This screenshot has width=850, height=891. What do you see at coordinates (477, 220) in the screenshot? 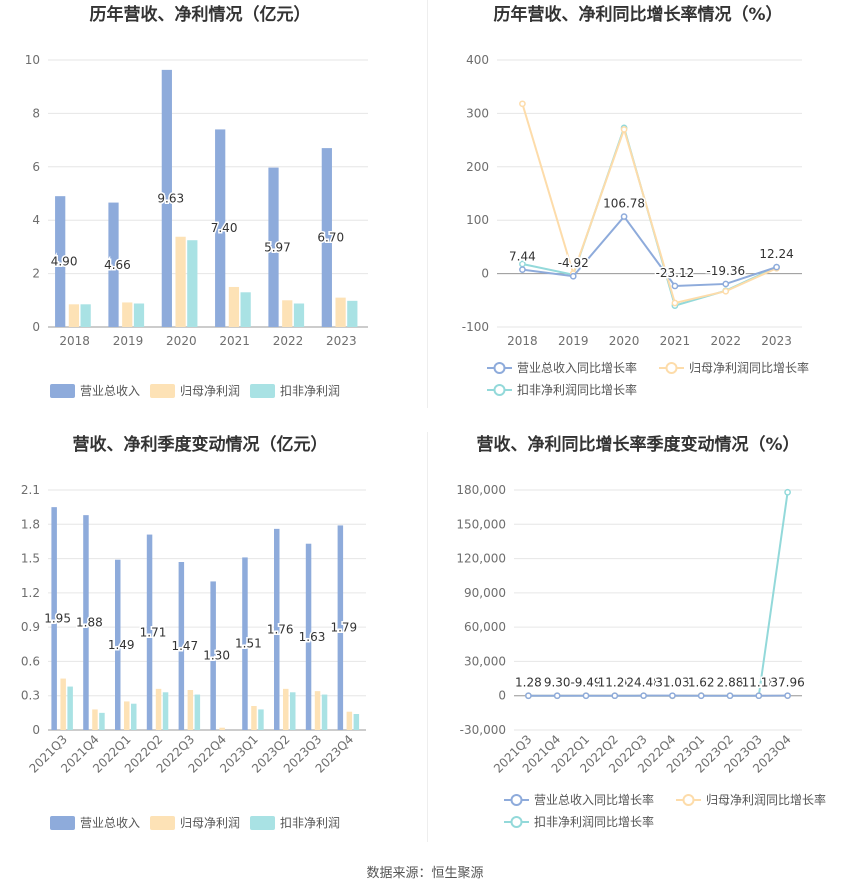
I see `y-tick-label: 100` at bounding box center [477, 220].